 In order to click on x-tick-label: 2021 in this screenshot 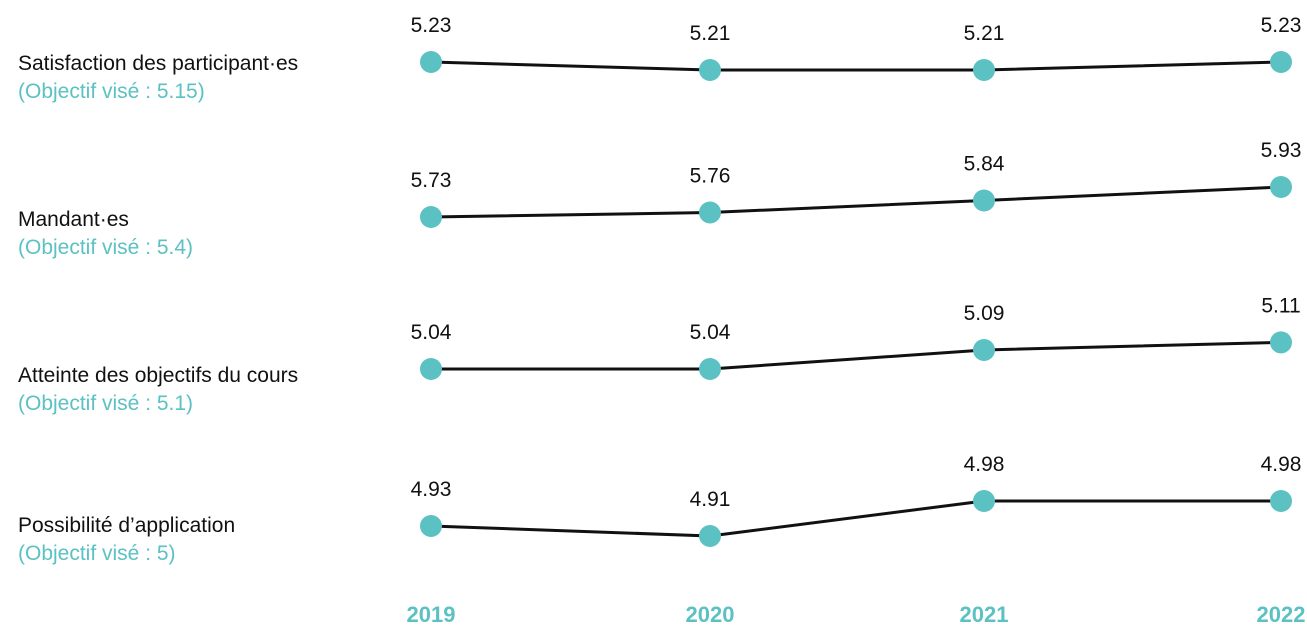, I will do `click(984, 614)`.